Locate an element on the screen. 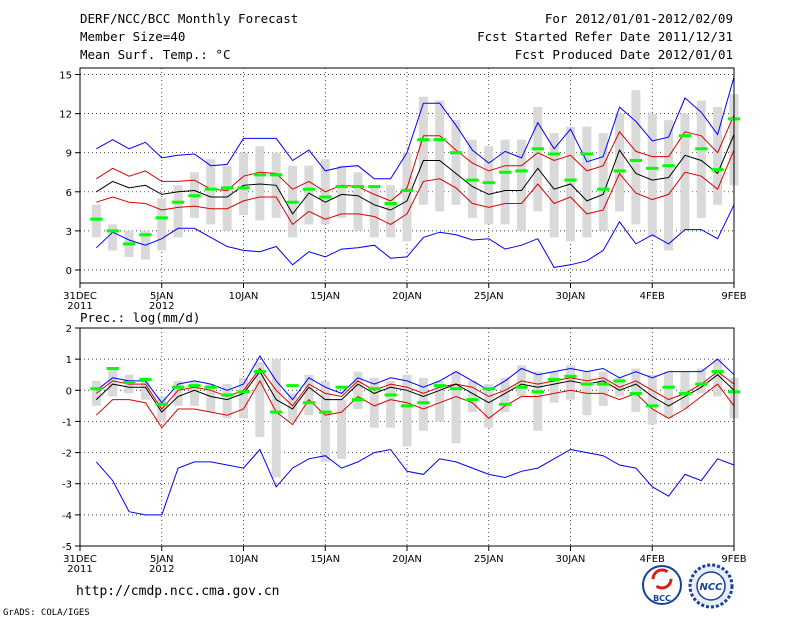 The height and width of the screenshot is (618, 800). temp-xtick-label: 5JAN is located at coordinates (161, 296).